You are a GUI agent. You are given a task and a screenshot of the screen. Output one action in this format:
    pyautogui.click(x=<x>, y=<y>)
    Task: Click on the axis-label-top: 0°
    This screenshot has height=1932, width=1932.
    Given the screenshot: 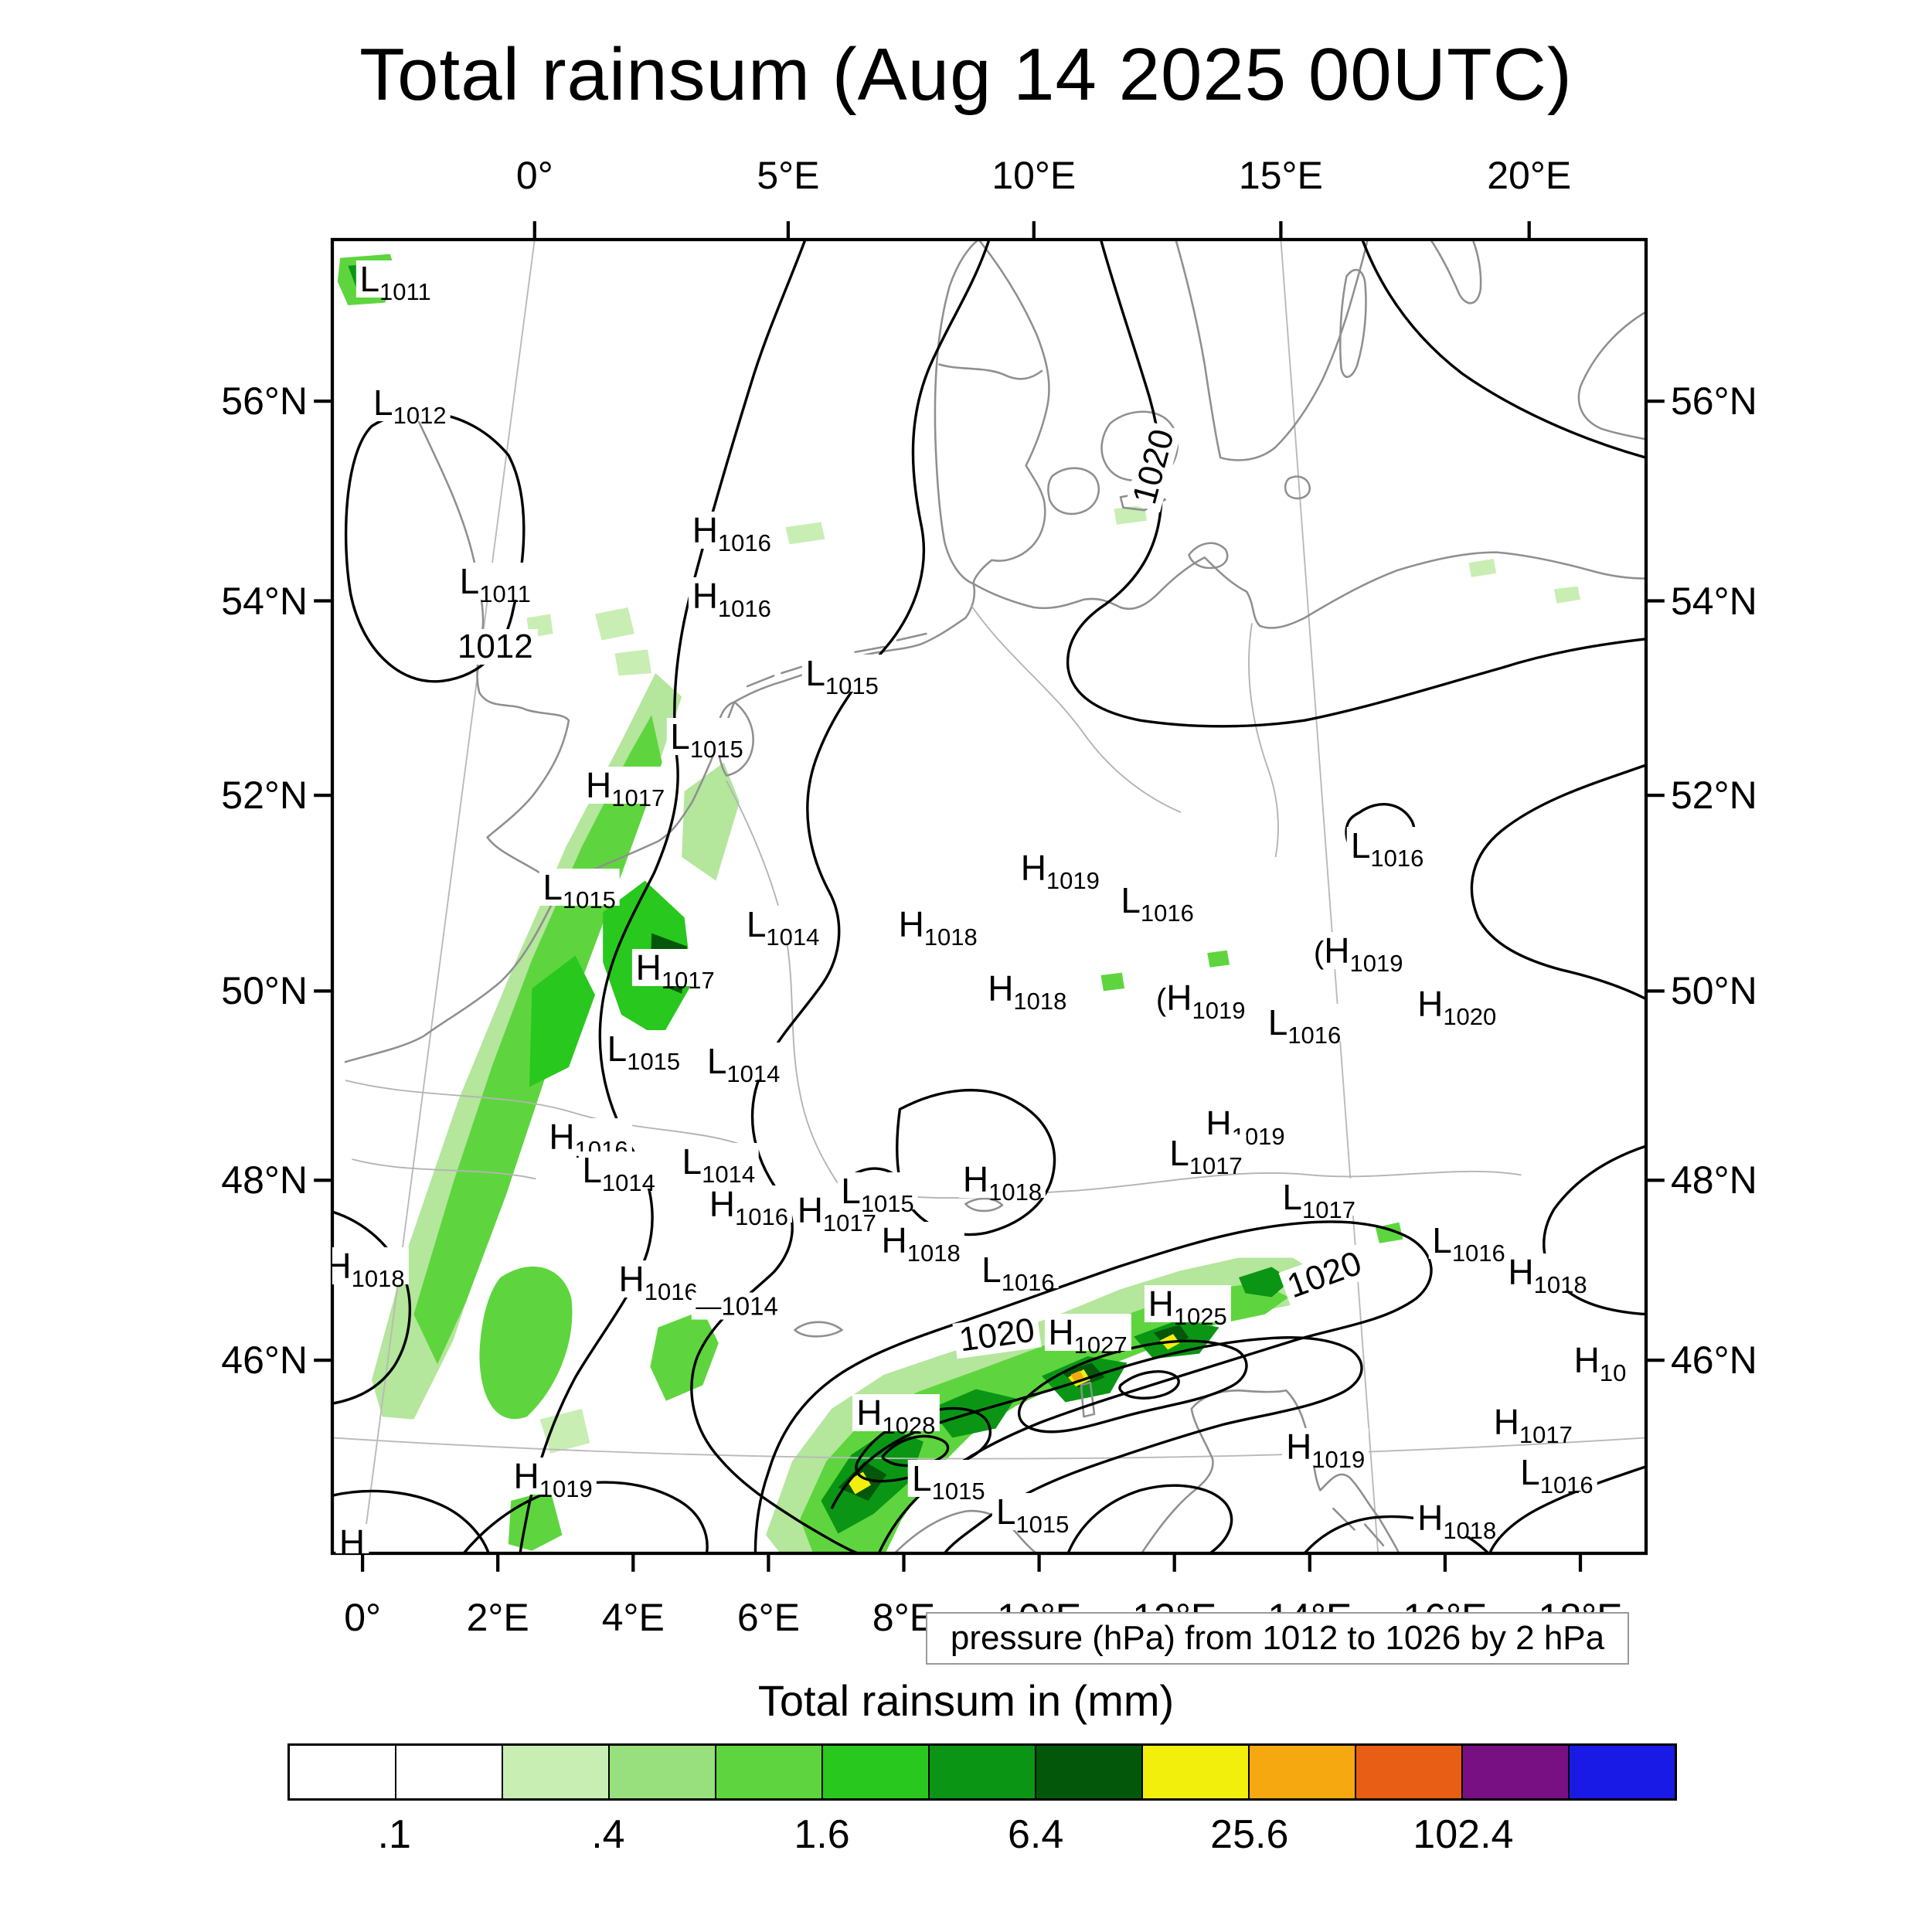 What is the action you would take?
    pyautogui.click(x=534, y=176)
    